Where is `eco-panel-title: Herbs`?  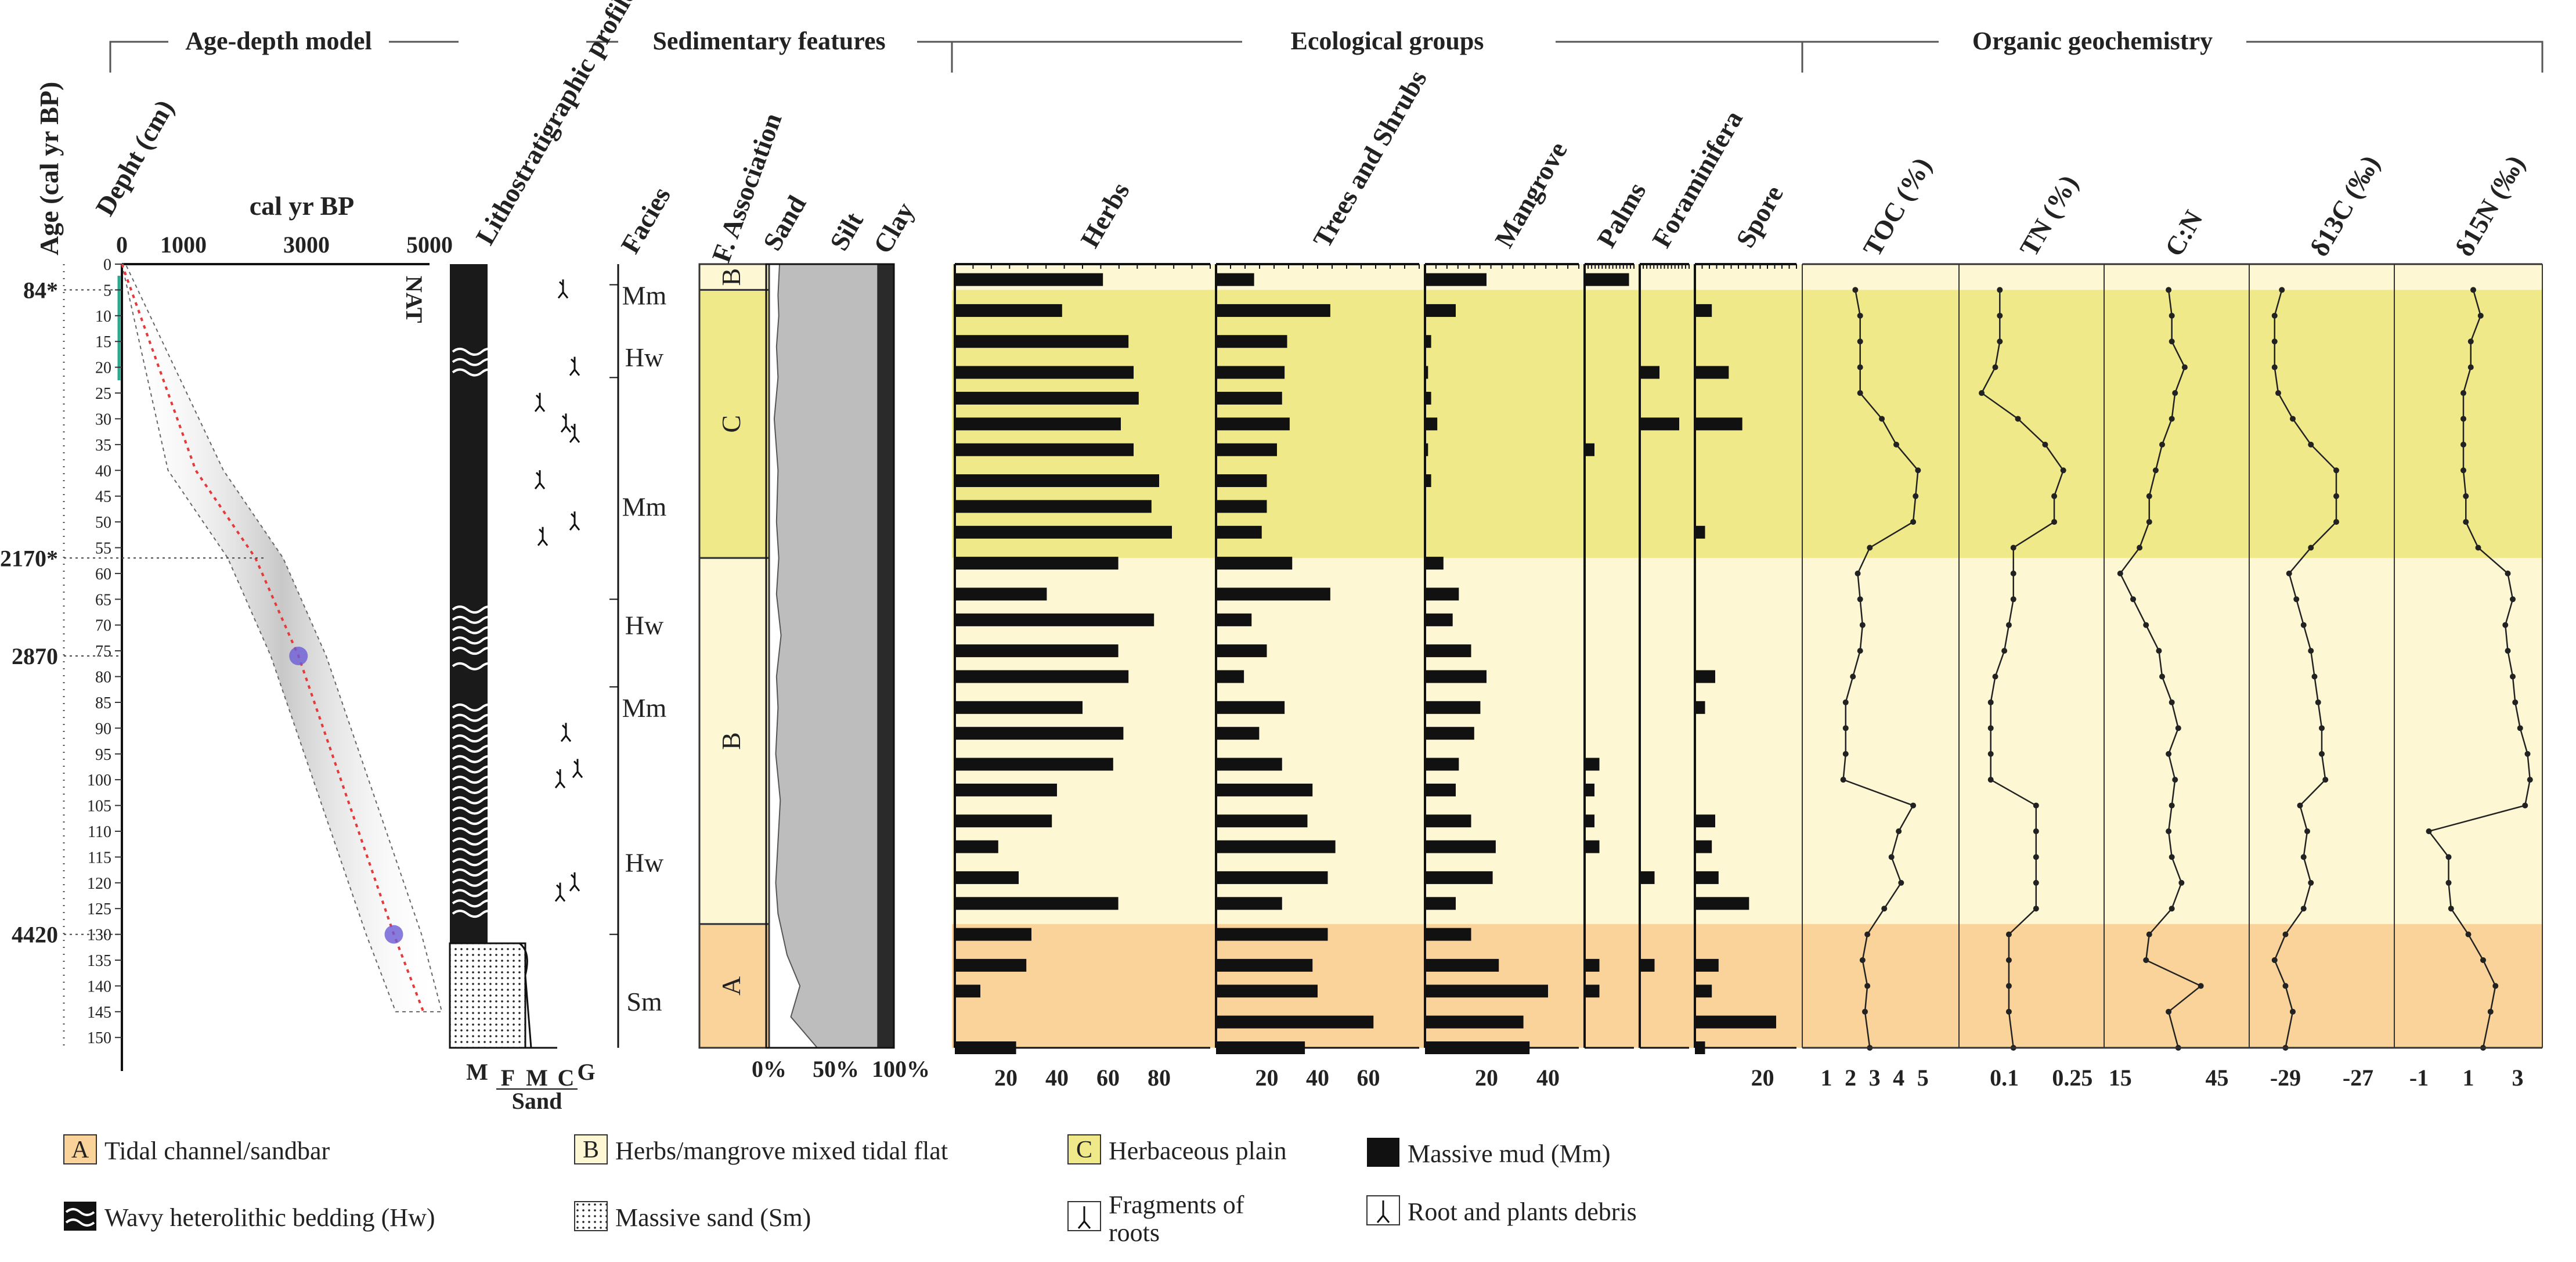 eco-panel-title: Herbs is located at coordinates (1104, 215).